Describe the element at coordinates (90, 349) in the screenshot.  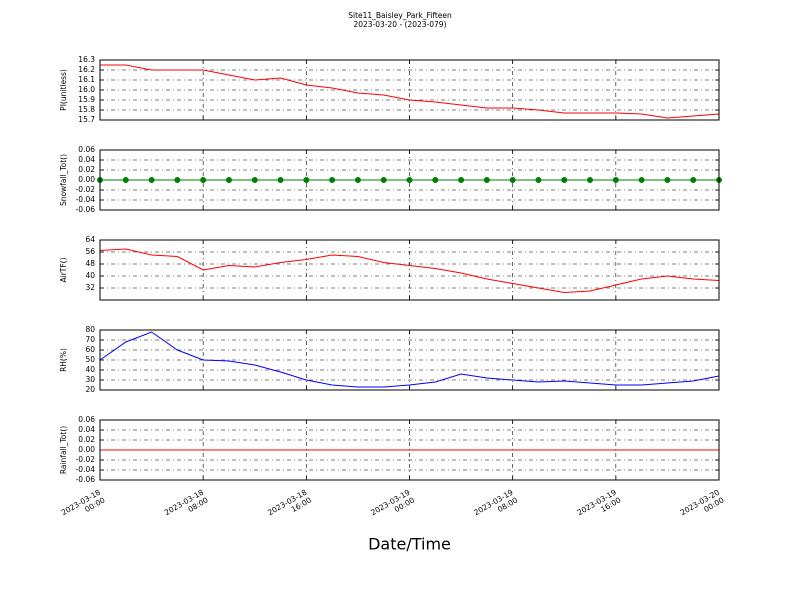
I see `y-tick-label: 60` at that location.